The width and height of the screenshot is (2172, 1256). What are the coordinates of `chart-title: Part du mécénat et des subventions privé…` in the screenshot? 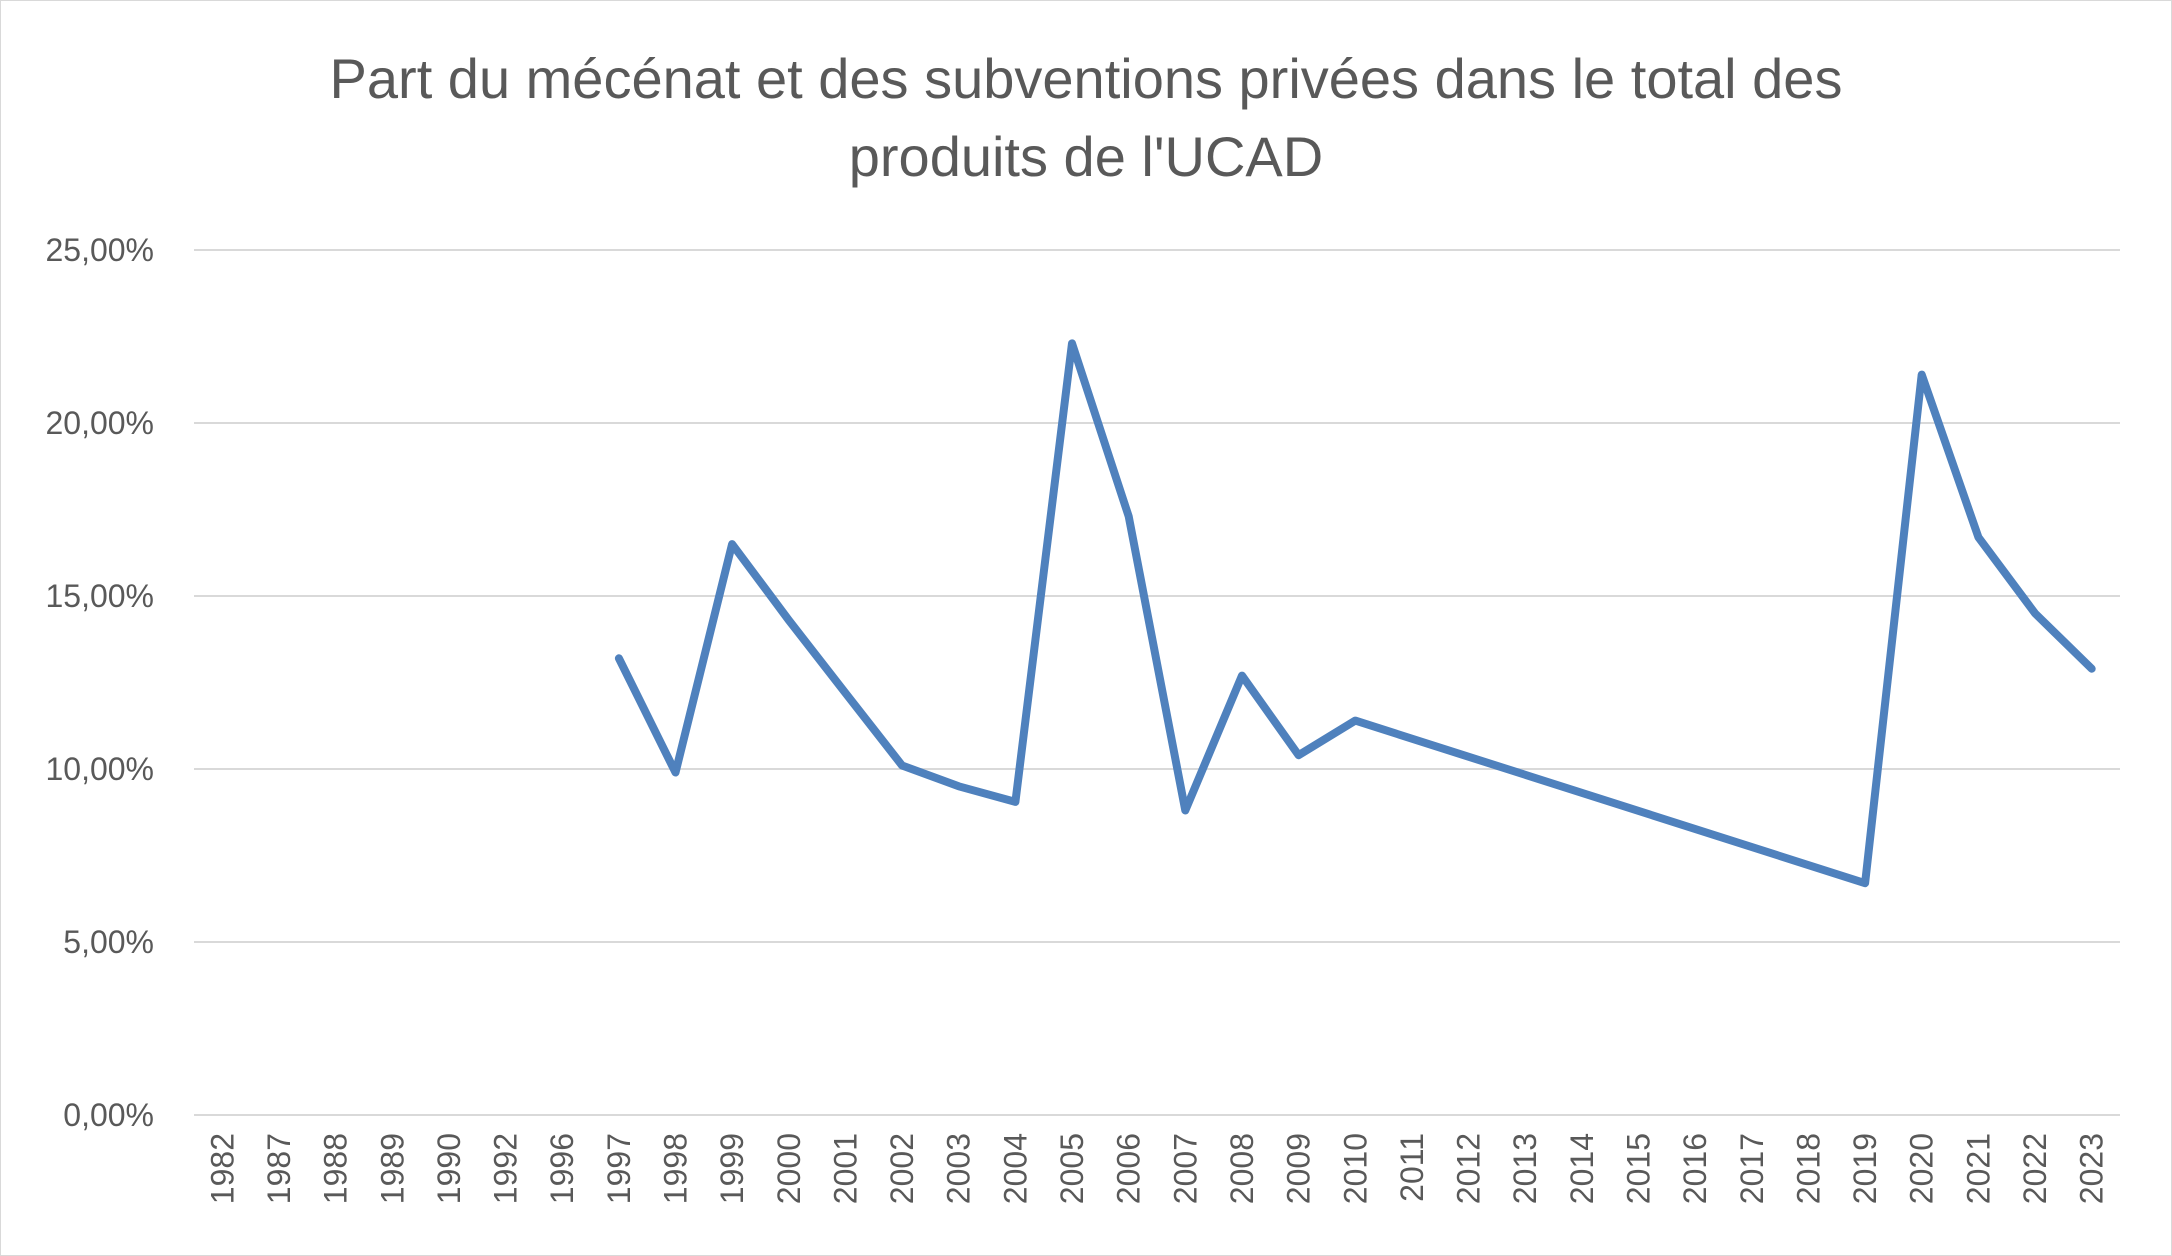 It's located at (1086, 118).